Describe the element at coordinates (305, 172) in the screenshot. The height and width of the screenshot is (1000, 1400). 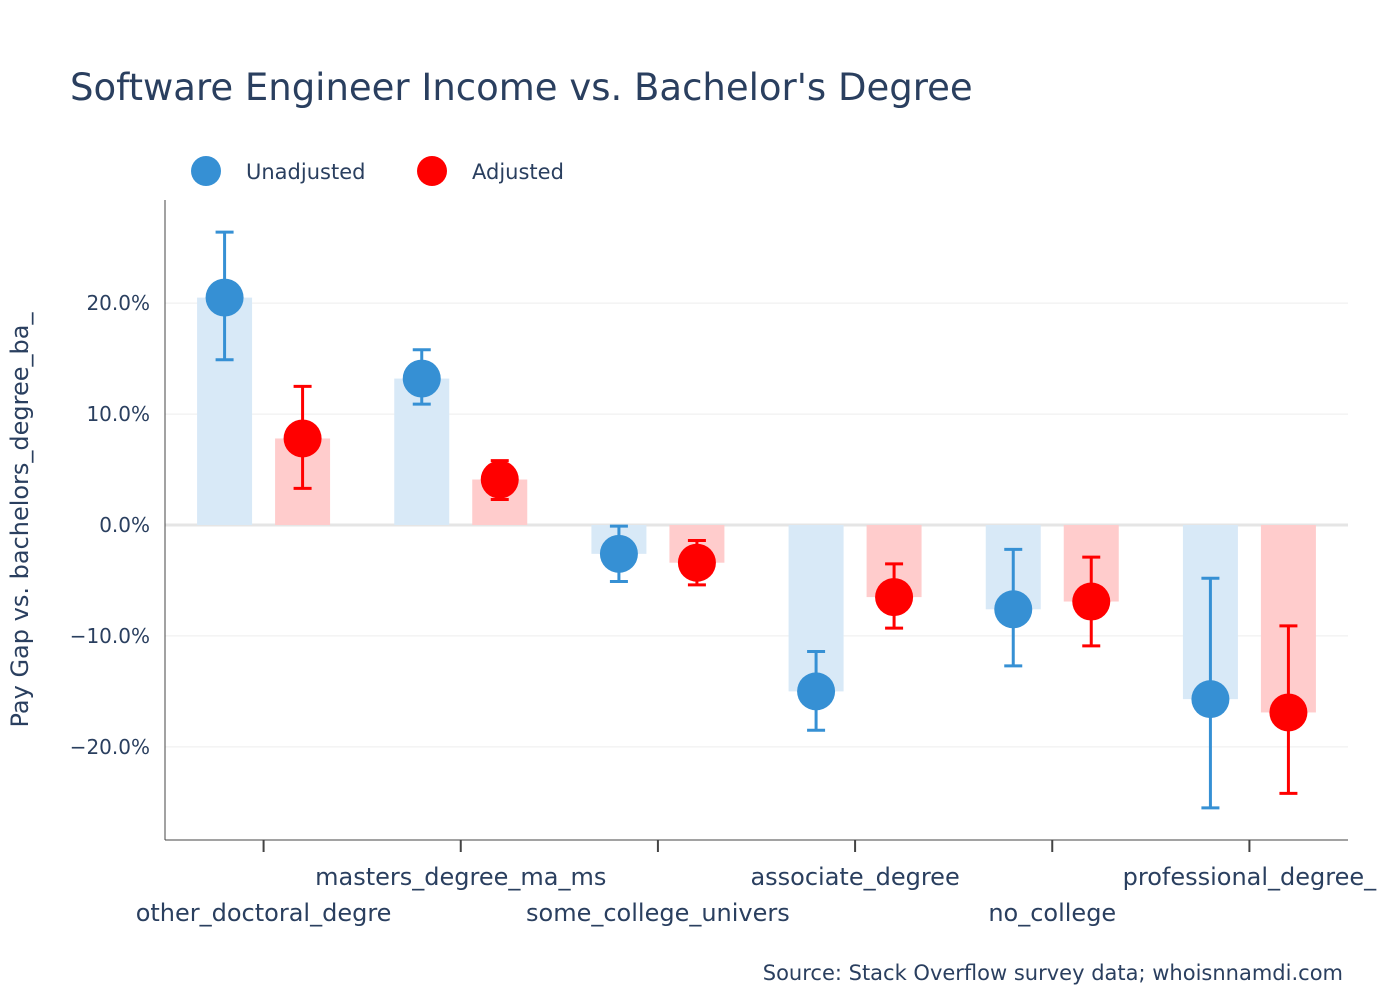
I see `legend-label: Unadjusted` at that location.